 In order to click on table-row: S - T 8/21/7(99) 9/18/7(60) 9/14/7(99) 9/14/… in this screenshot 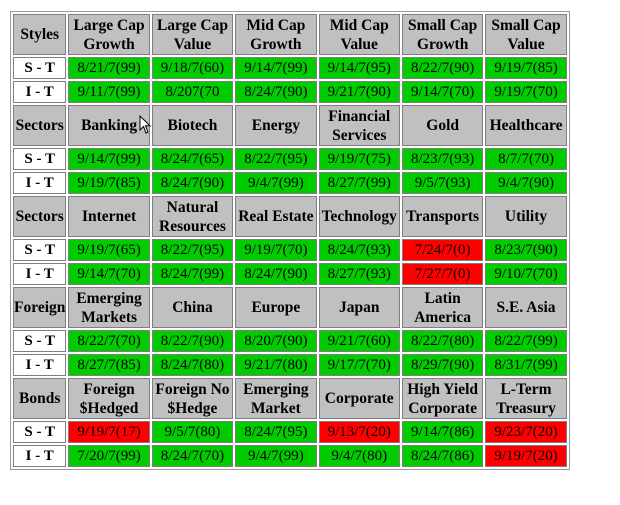, I will do `click(290, 68)`.